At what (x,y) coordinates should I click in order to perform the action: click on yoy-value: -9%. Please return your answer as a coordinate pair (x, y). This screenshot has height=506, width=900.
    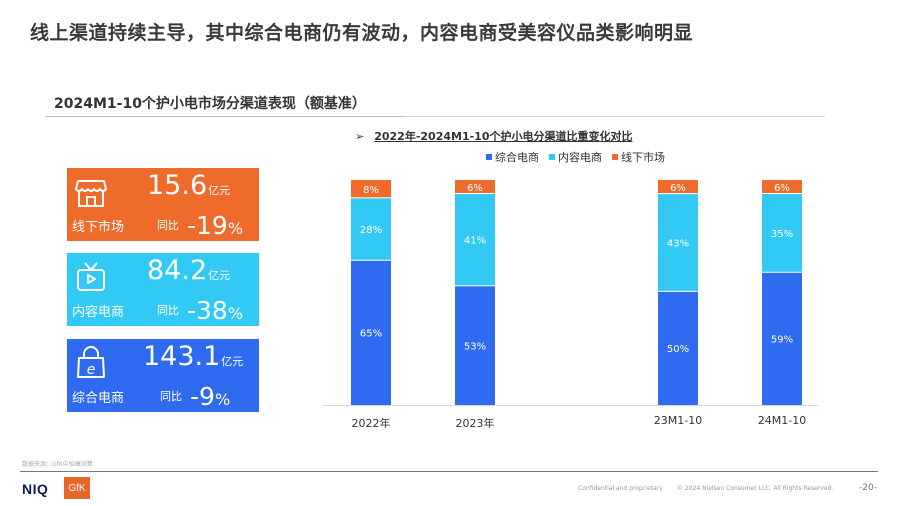
    Looking at the image, I should click on (210, 396).